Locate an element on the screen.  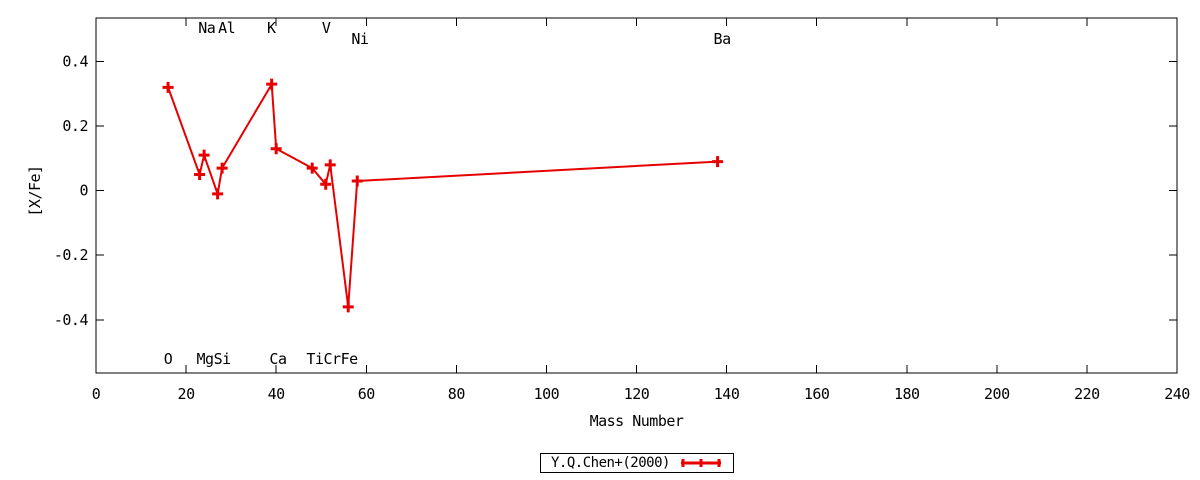
x-tick-label: 220 is located at coordinates (1087, 394).